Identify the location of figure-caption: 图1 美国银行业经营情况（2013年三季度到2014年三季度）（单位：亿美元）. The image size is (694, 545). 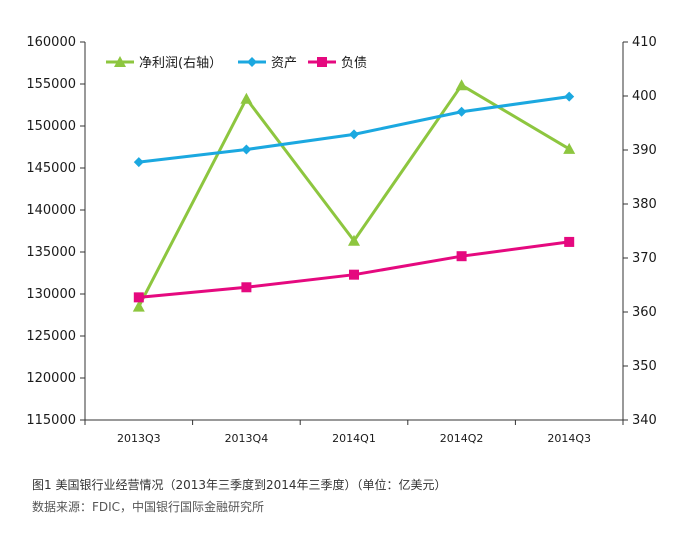
(239, 485).